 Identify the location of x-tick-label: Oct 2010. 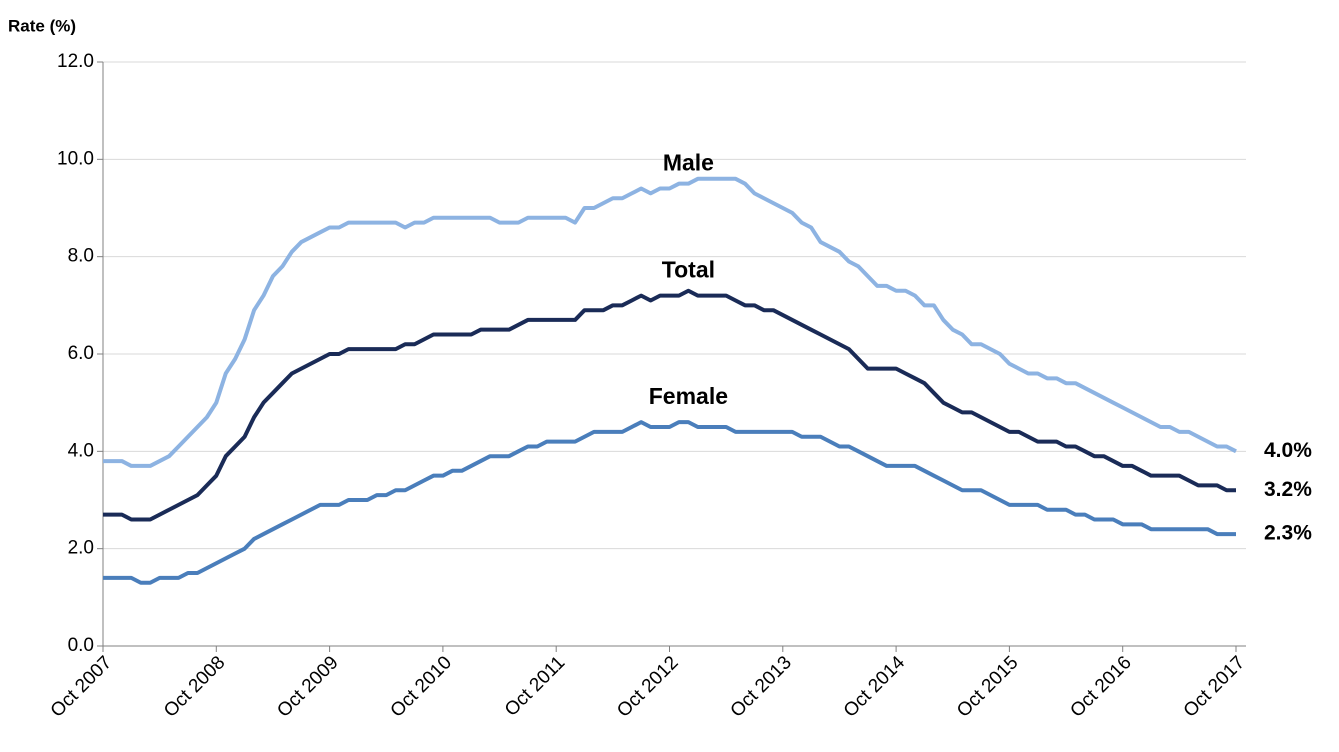
(421, 686).